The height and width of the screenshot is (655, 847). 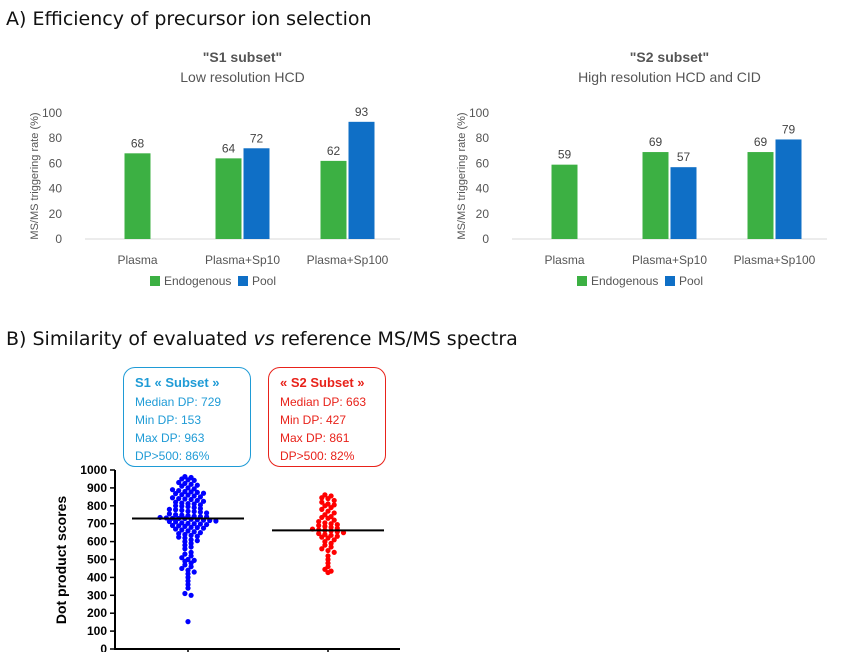 I want to click on s1-legend-label-endogenous: Endogenous, so click(x=197, y=281).